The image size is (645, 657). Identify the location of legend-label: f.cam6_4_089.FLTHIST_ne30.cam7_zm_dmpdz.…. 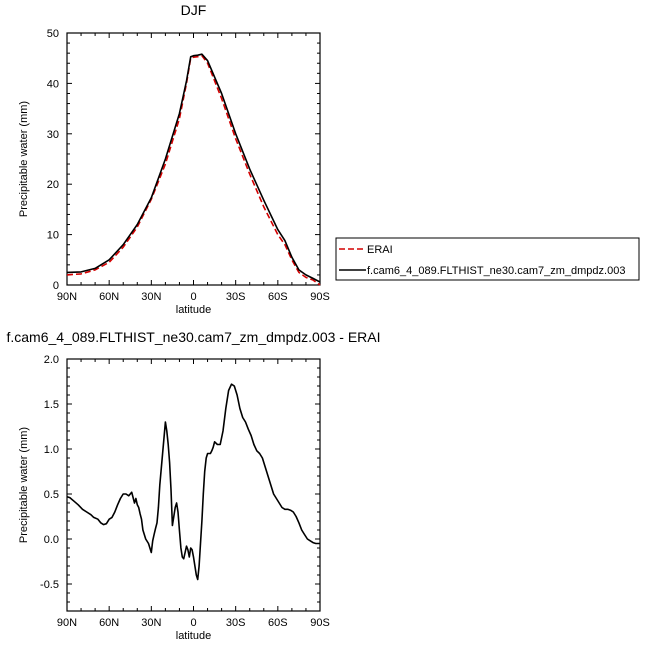
(496, 271).